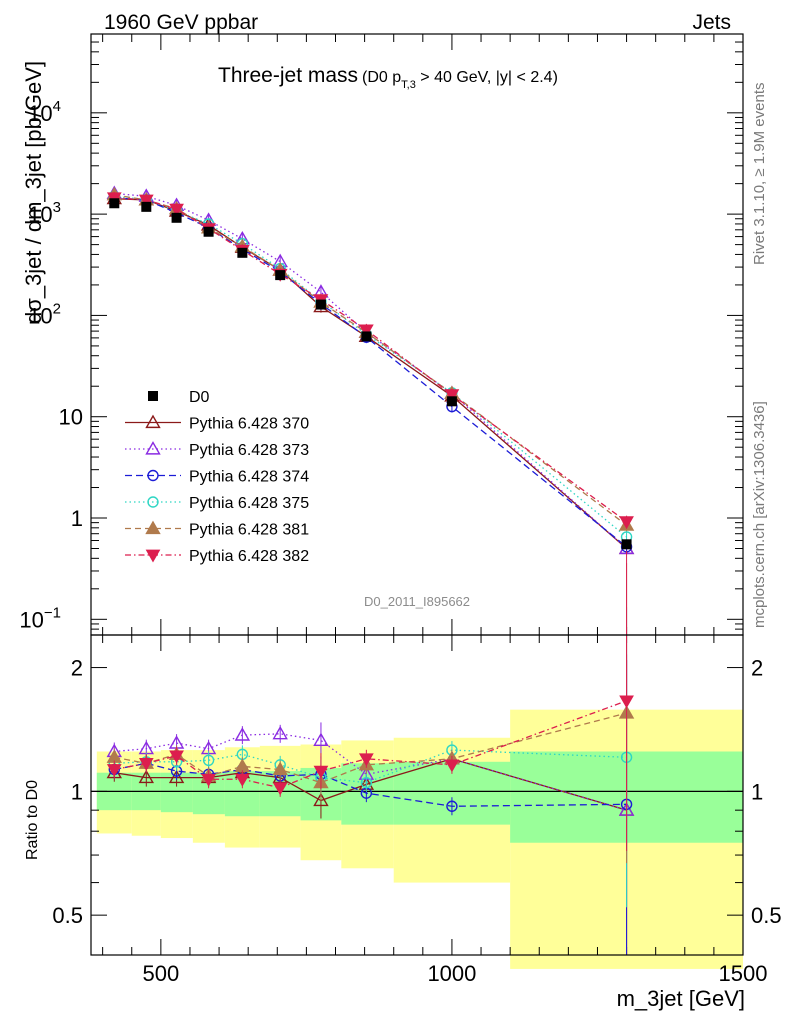 The image size is (786, 1024). Describe the element at coordinates (40, 618) in the screenshot. I see `main-ytick-label-5: 10⁻¹` at that location.